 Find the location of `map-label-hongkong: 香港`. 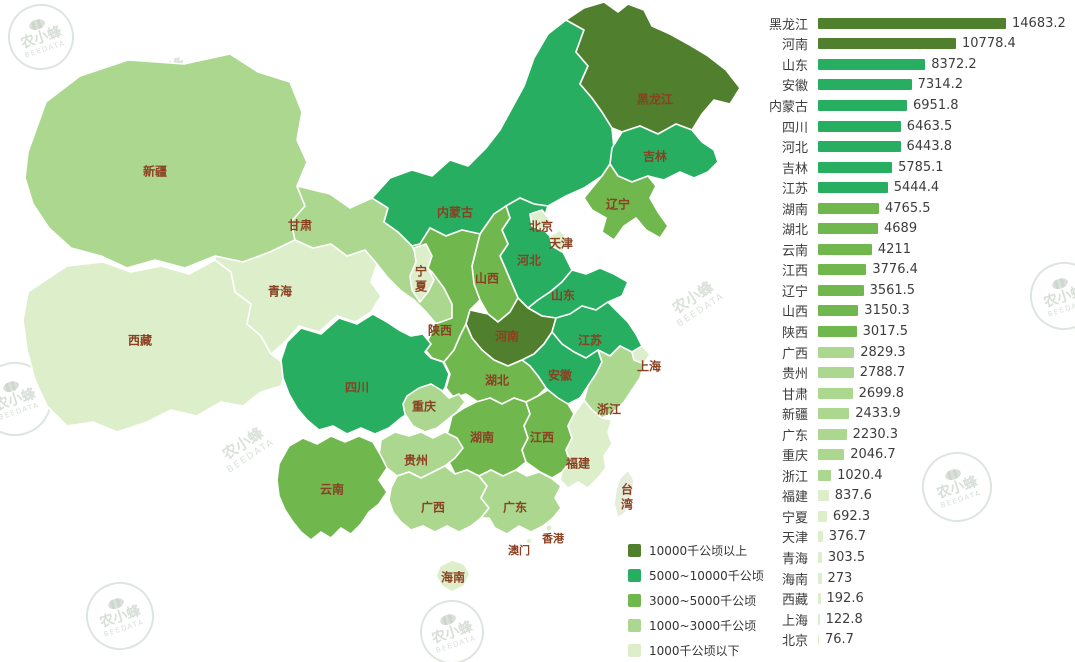

map-label-hongkong: 香港 is located at coordinates (553, 538).